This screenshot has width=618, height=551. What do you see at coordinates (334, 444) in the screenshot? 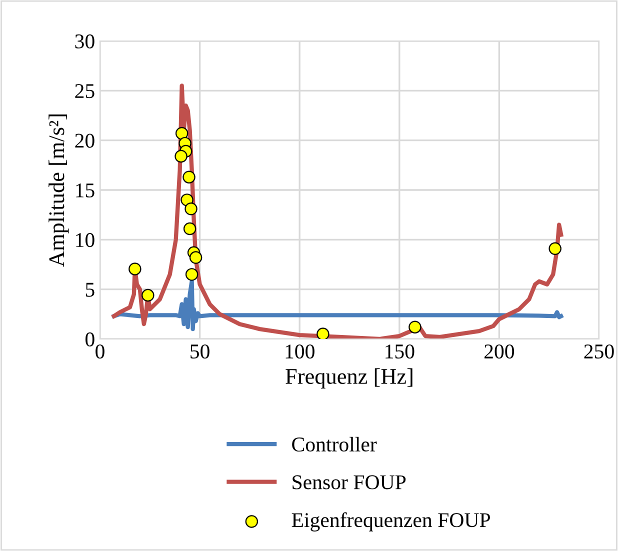
I see `legend-label: Controller` at bounding box center [334, 444].